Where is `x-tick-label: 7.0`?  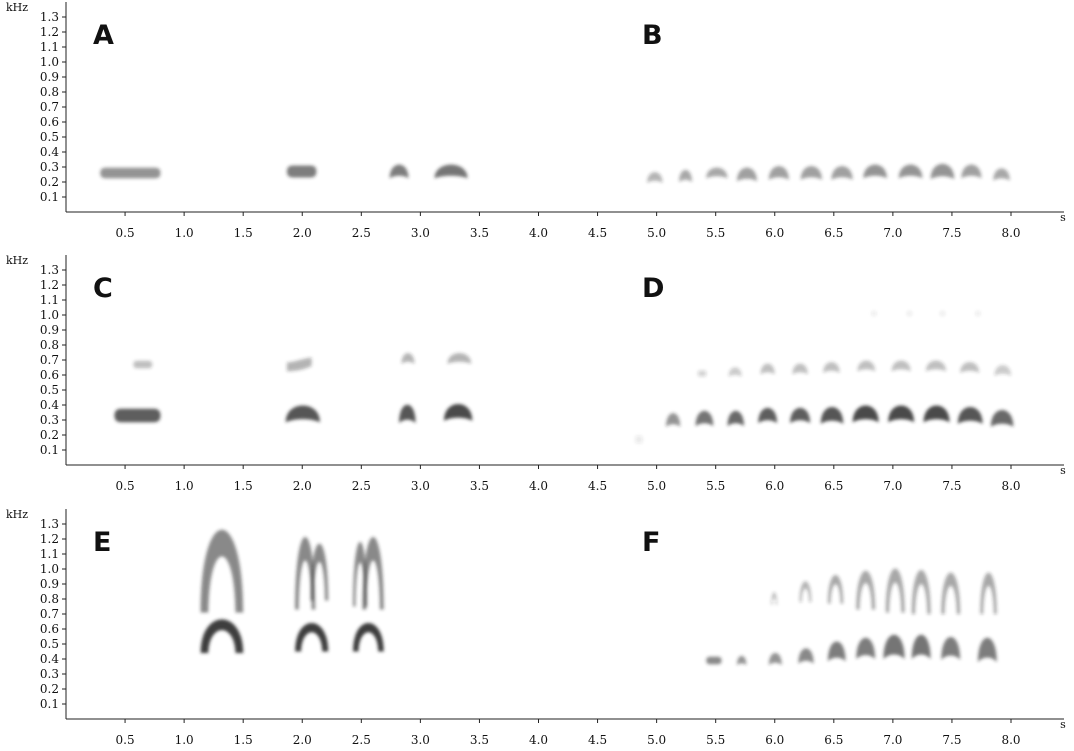 x-tick-label: 7.0 is located at coordinates (892, 740).